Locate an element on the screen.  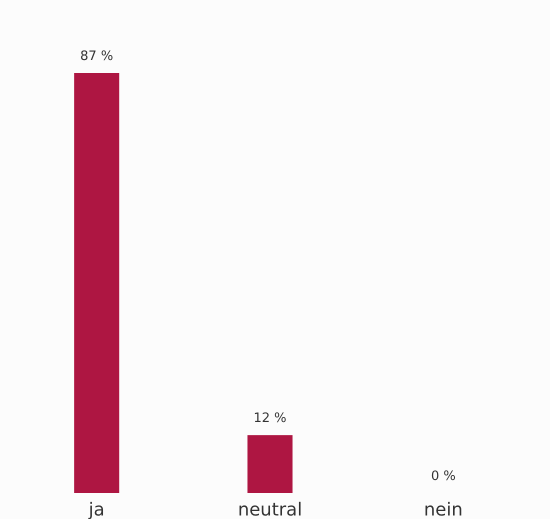
x-tick-label: ja is located at coordinates (96, 509).